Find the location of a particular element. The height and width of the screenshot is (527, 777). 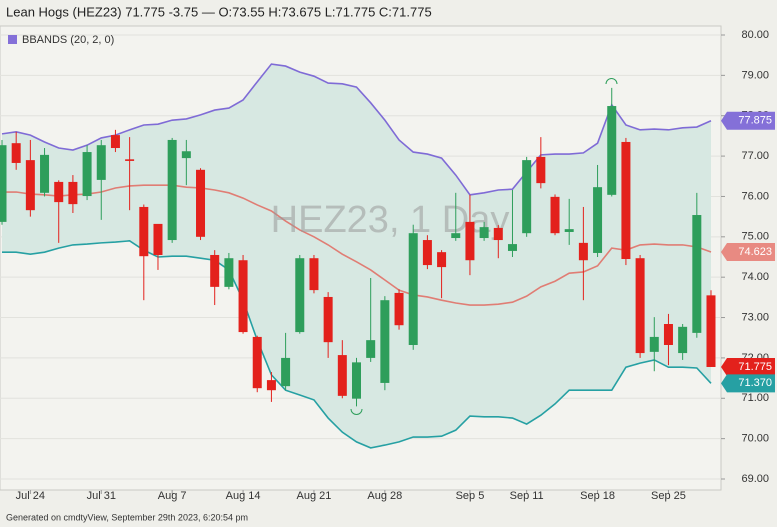

x-tick-label: Aug 14 is located at coordinates (243, 496).